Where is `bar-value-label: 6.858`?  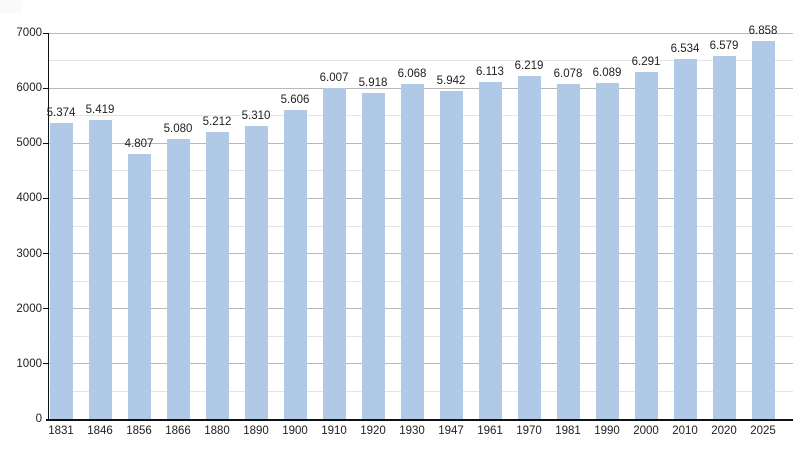 bar-value-label: 6.858 is located at coordinates (763, 30).